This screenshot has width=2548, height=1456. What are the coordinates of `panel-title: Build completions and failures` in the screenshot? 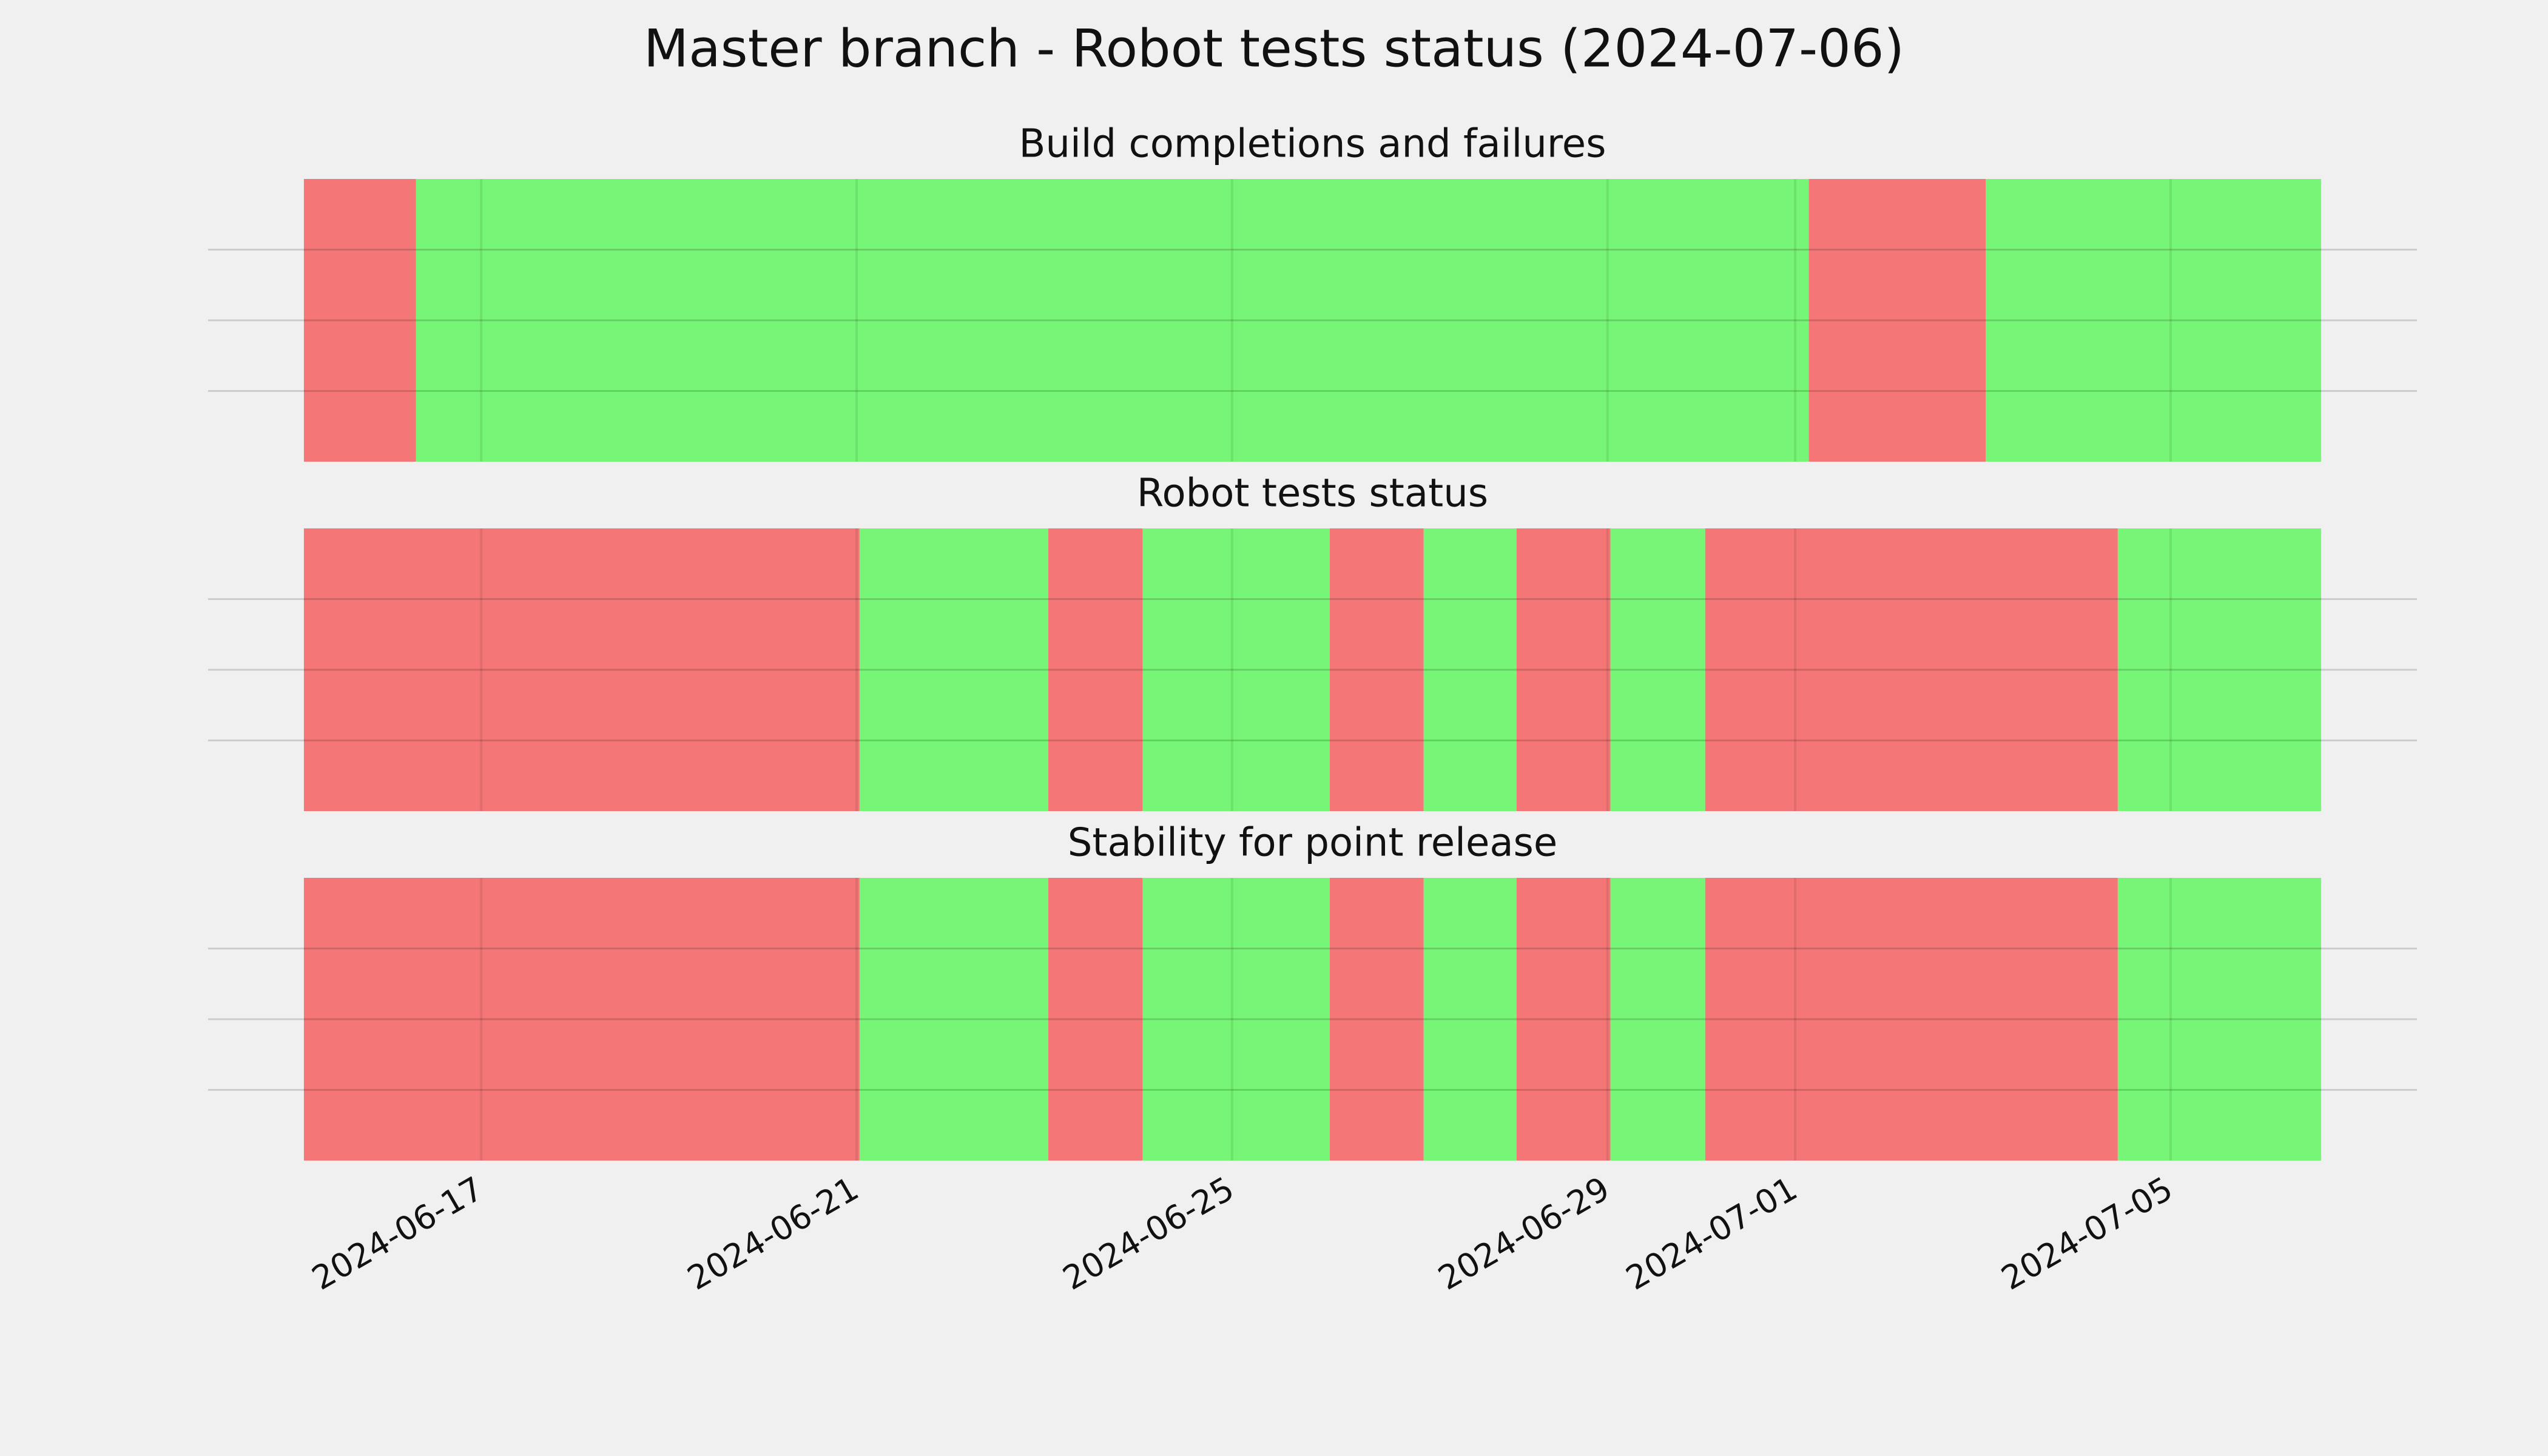 It's located at (1312, 144).